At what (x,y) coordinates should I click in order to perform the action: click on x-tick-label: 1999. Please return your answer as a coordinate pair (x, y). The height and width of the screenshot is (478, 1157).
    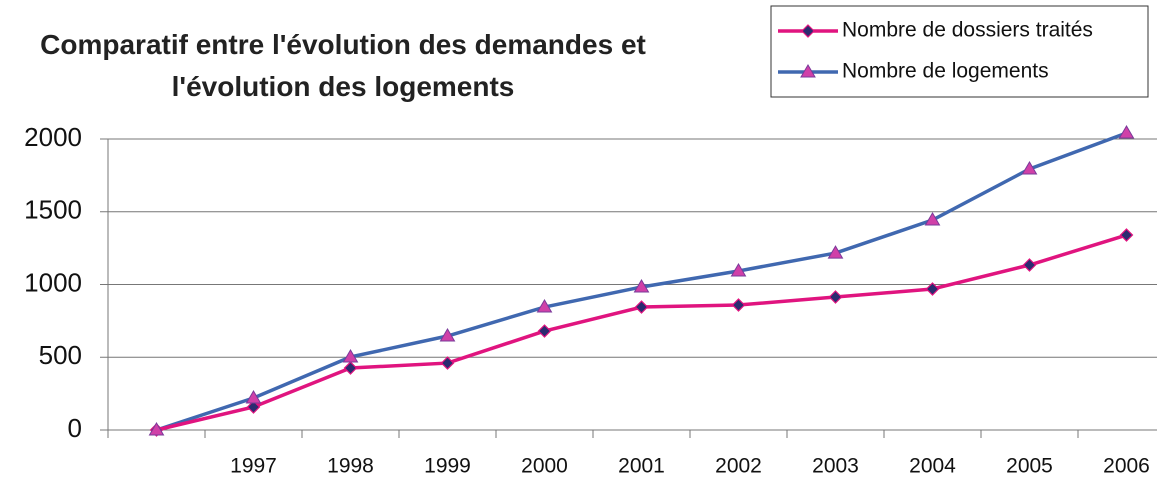
    Looking at the image, I should click on (447, 466).